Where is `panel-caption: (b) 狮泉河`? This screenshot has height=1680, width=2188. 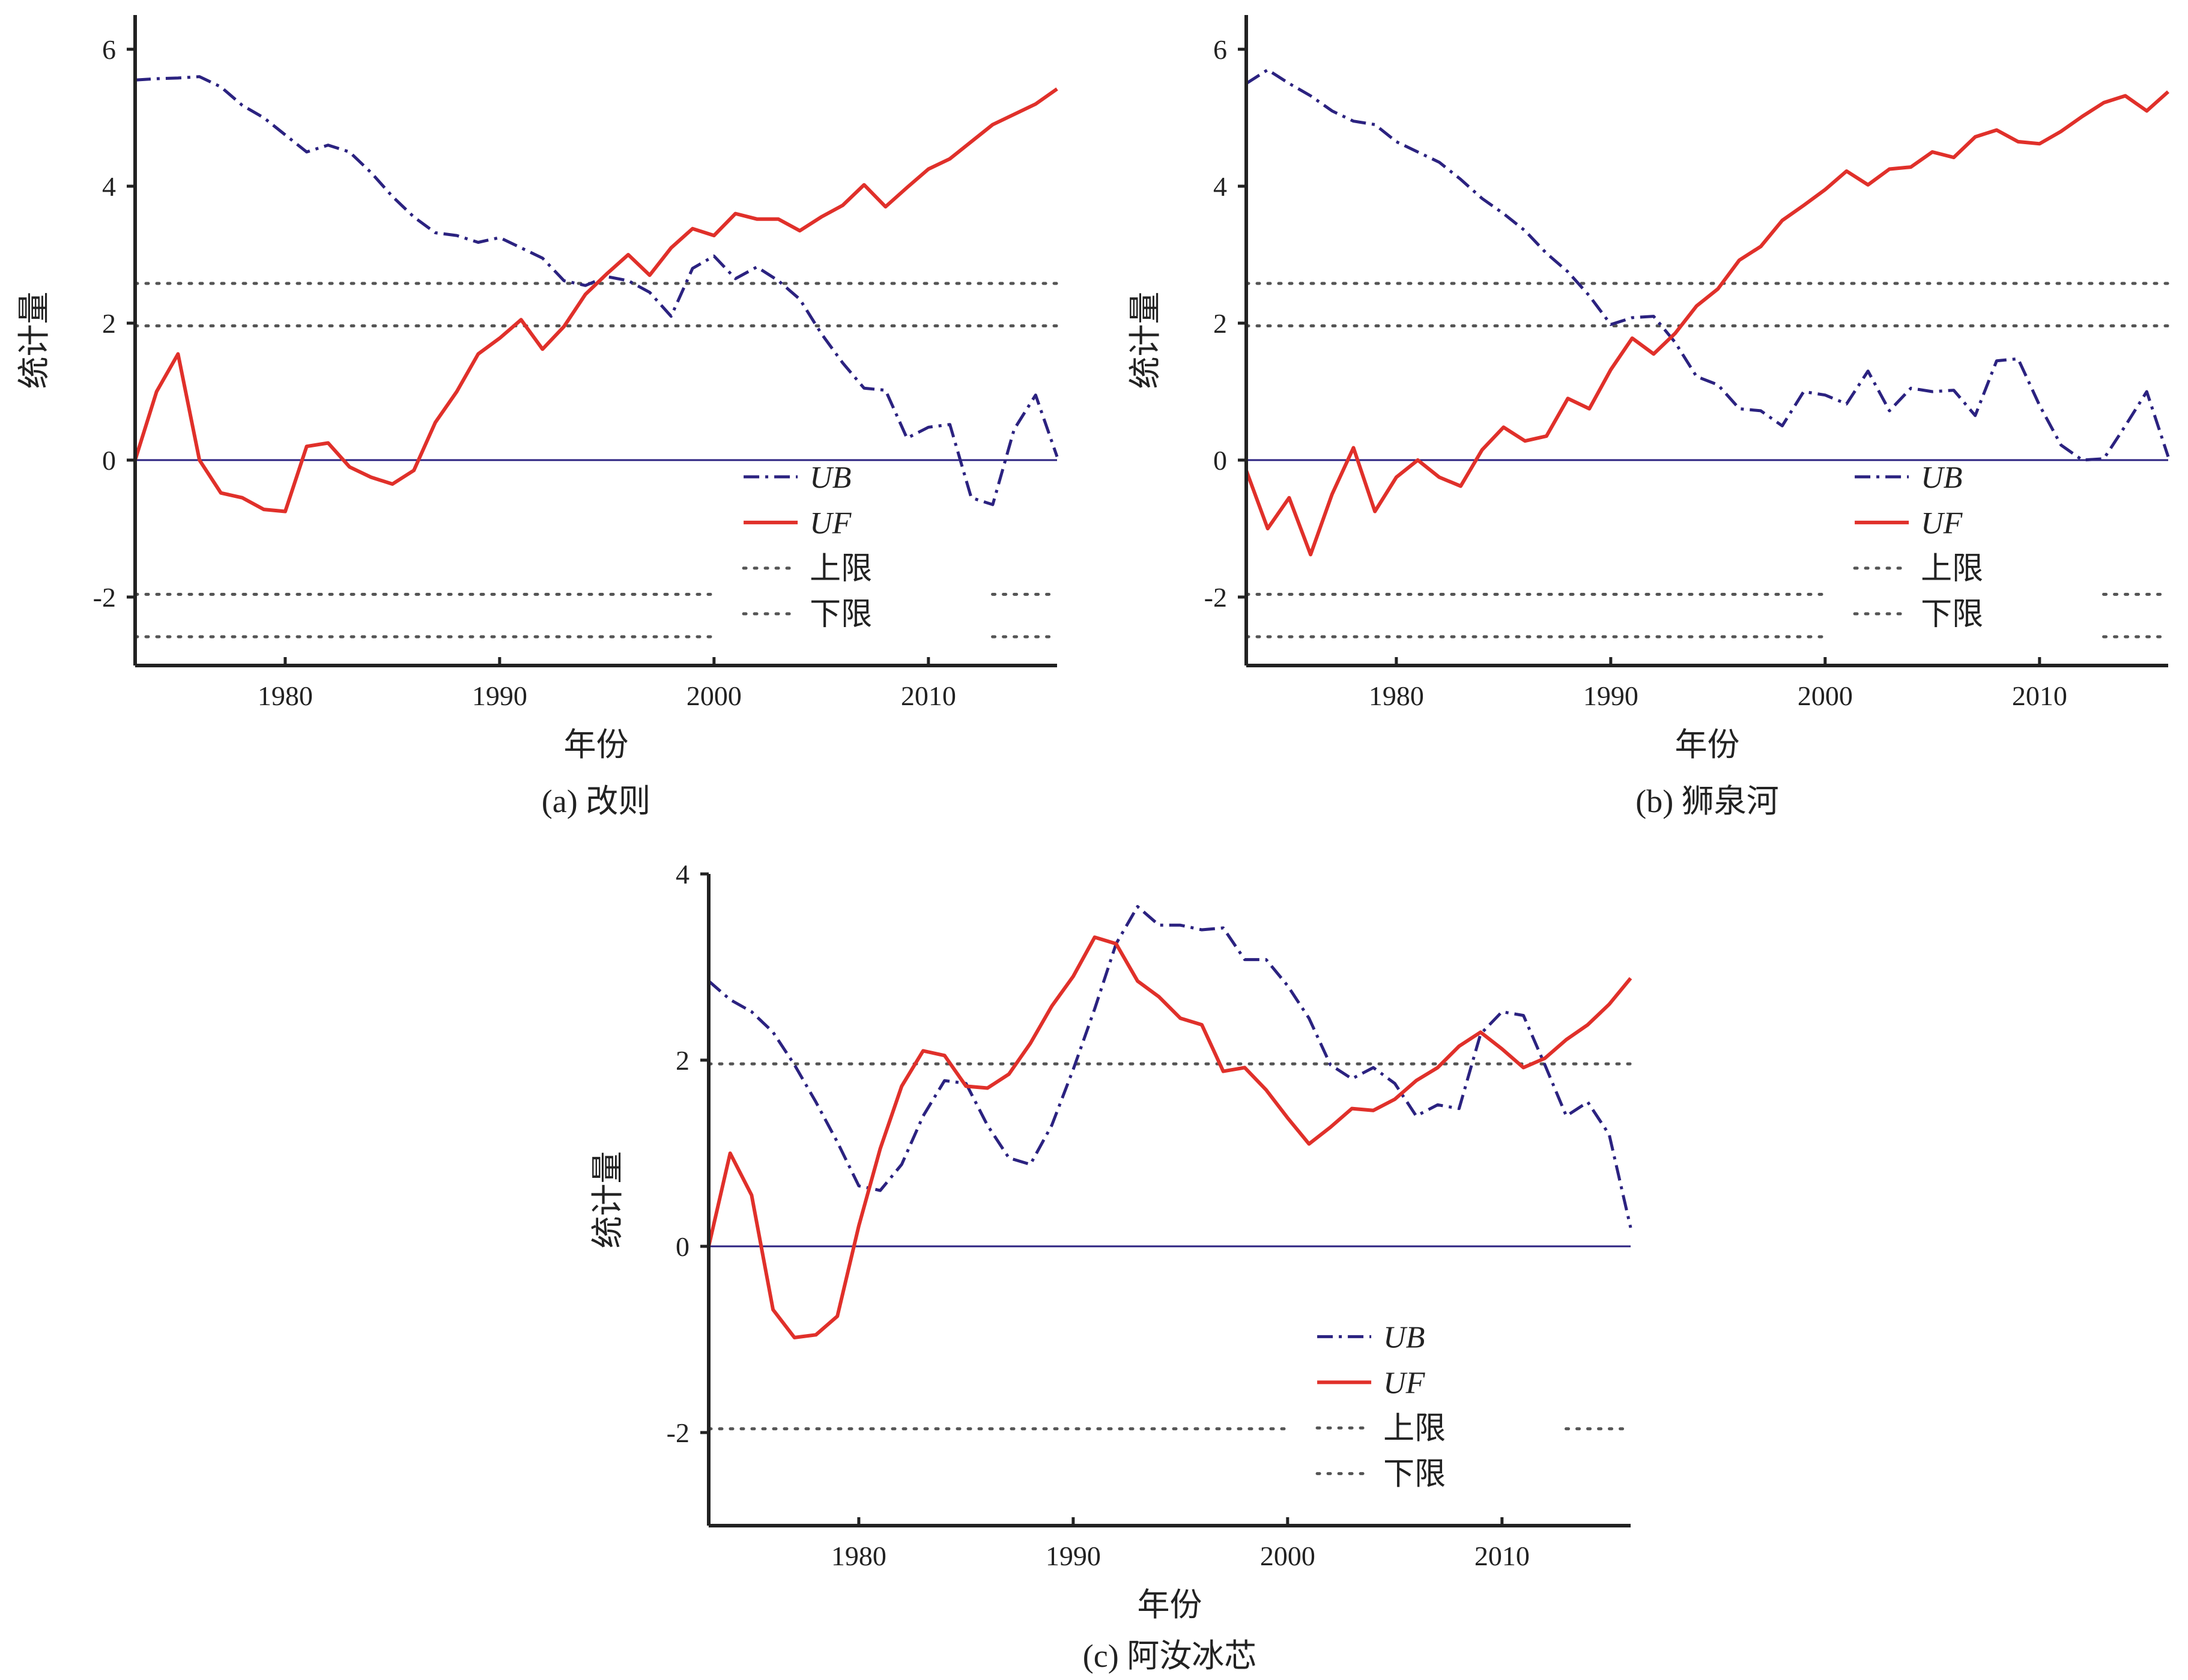 panel-caption: (b) 狮泉河 is located at coordinates (1706, 801).